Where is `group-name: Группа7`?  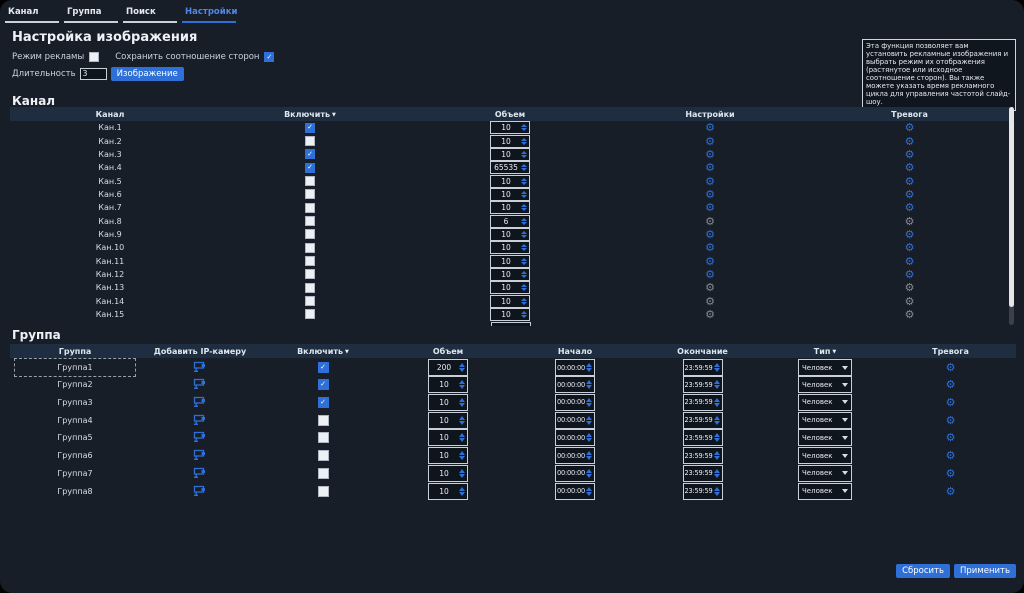
group-name: Группа7 is located at coordinates (75, 473).